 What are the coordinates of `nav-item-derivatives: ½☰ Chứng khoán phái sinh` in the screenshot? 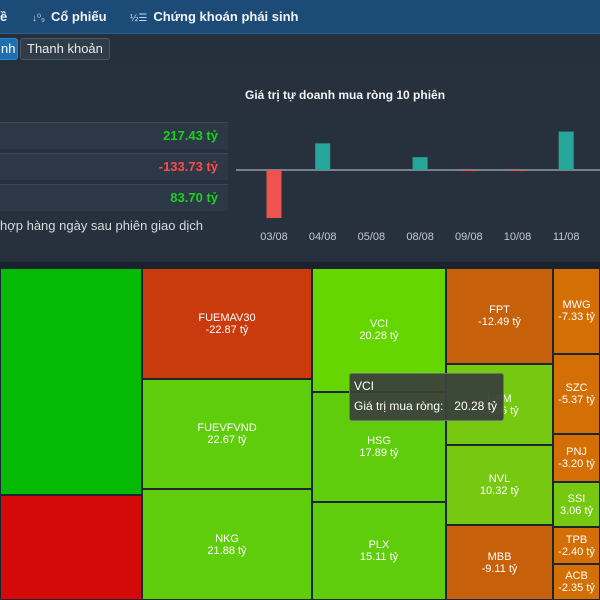 It's located at (214, 17).